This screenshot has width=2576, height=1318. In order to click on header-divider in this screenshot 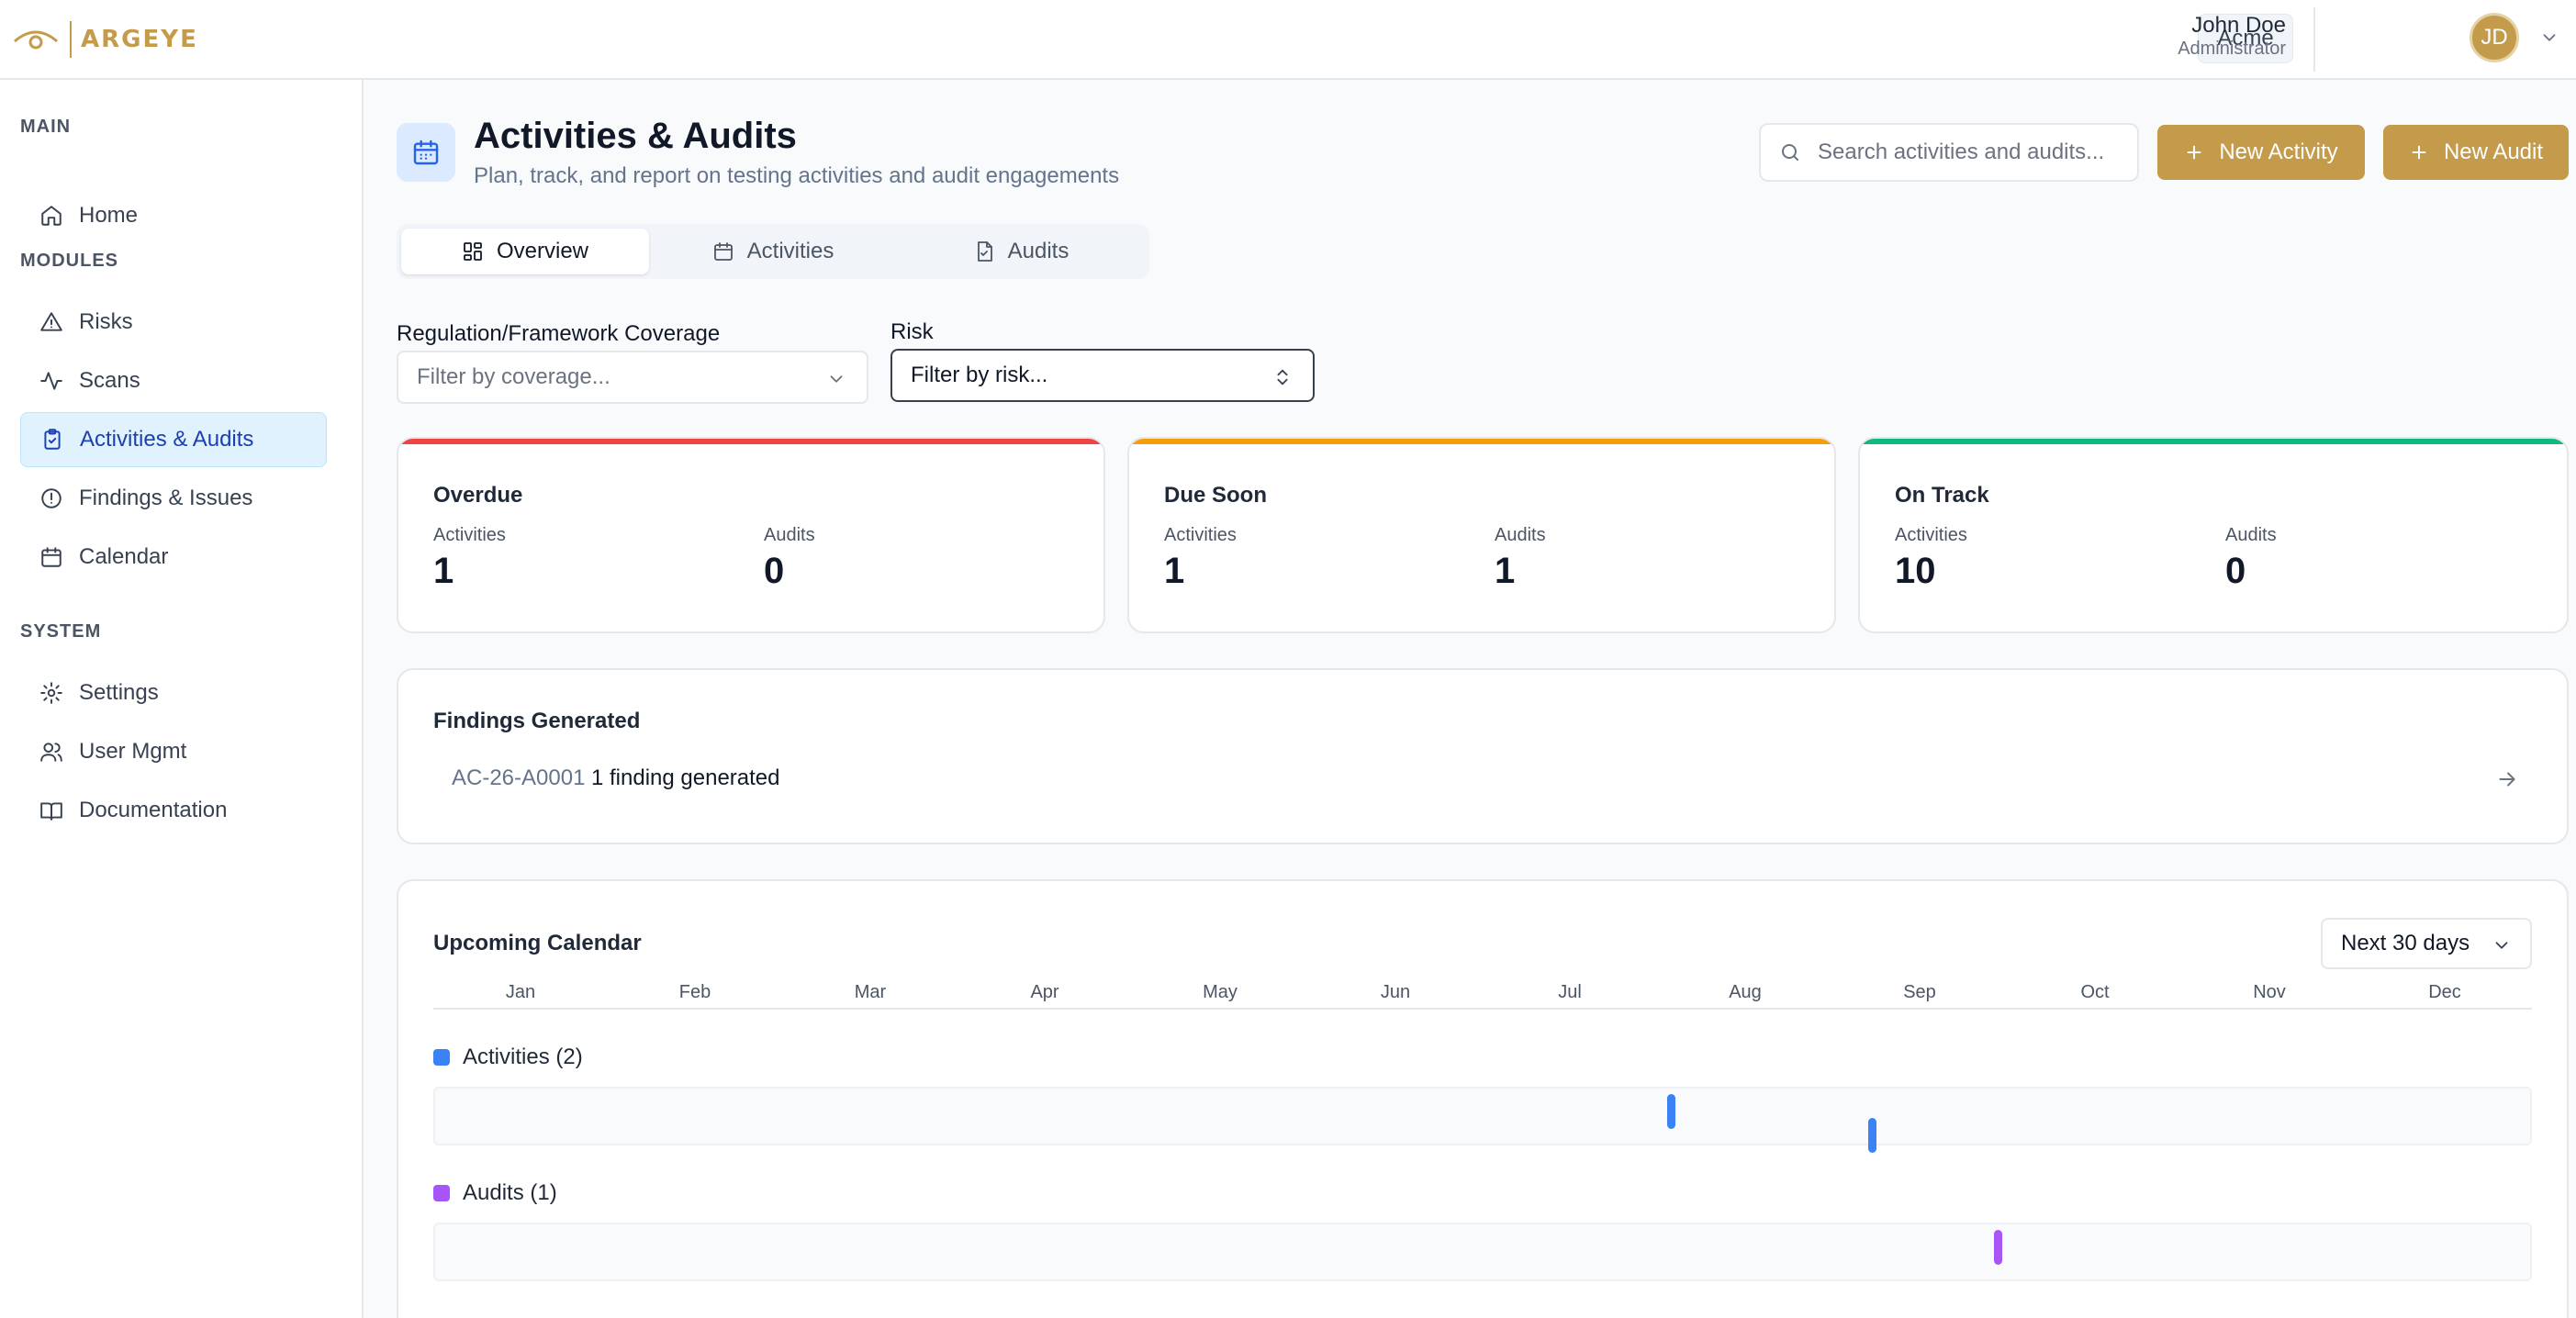, I will do `click(2314, 39)`.